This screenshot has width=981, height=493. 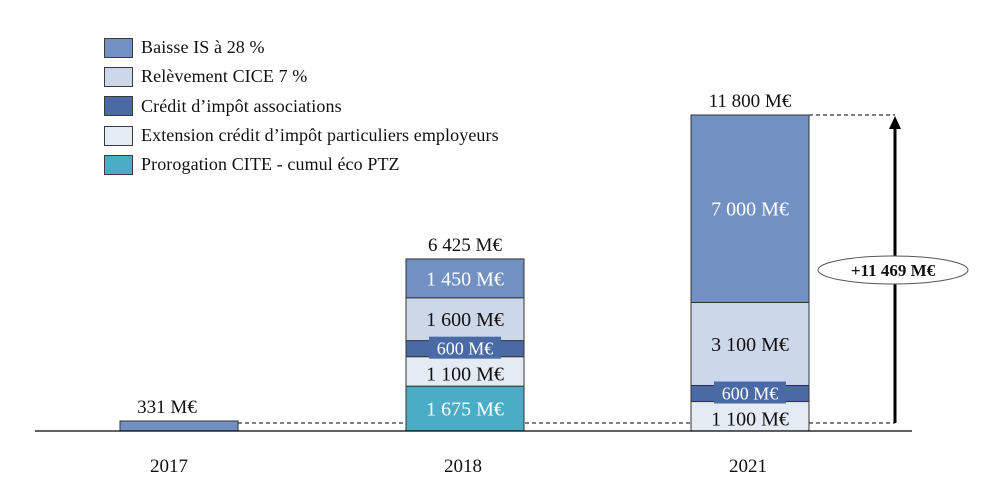 I want to click on x-tick-label-2021: 2021, so click(x=748, y=466).